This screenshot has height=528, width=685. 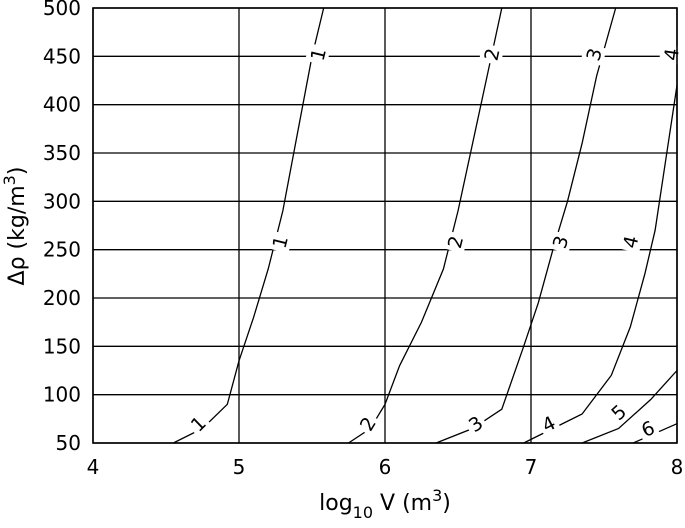 I want to click on x-tick-label: 6, so click(x=385, y=467).